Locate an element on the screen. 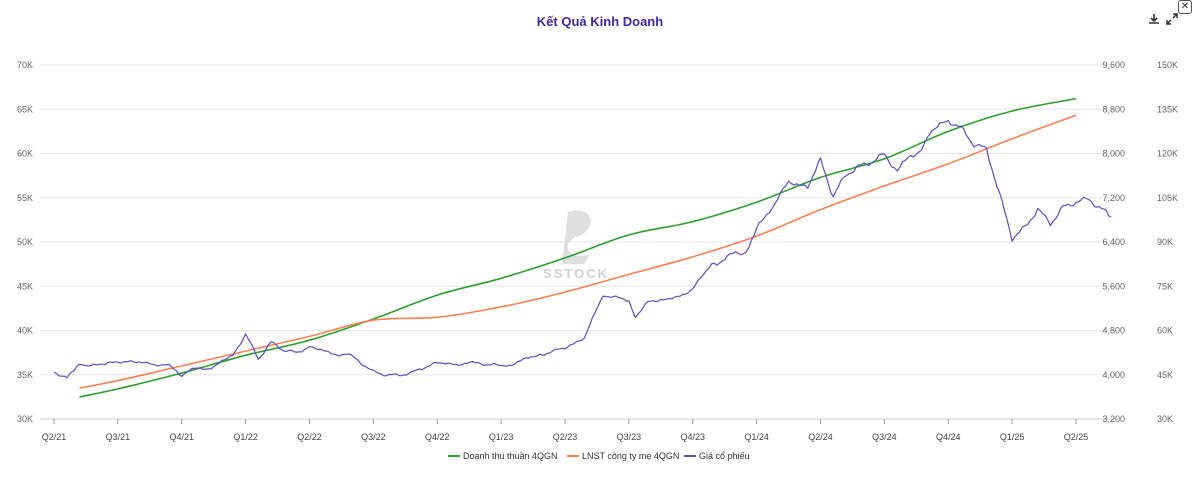 The height and width of the screenshot is (482, 1200). expand-icon is located at coordinates (1172, 20).